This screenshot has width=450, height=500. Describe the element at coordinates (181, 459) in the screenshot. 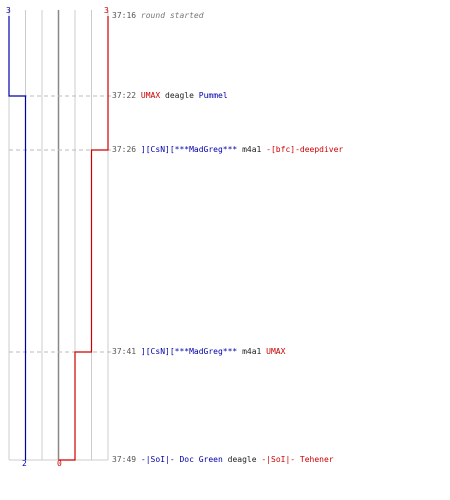

I see `event-killer: -|SoI|- Doc Green` at that location.